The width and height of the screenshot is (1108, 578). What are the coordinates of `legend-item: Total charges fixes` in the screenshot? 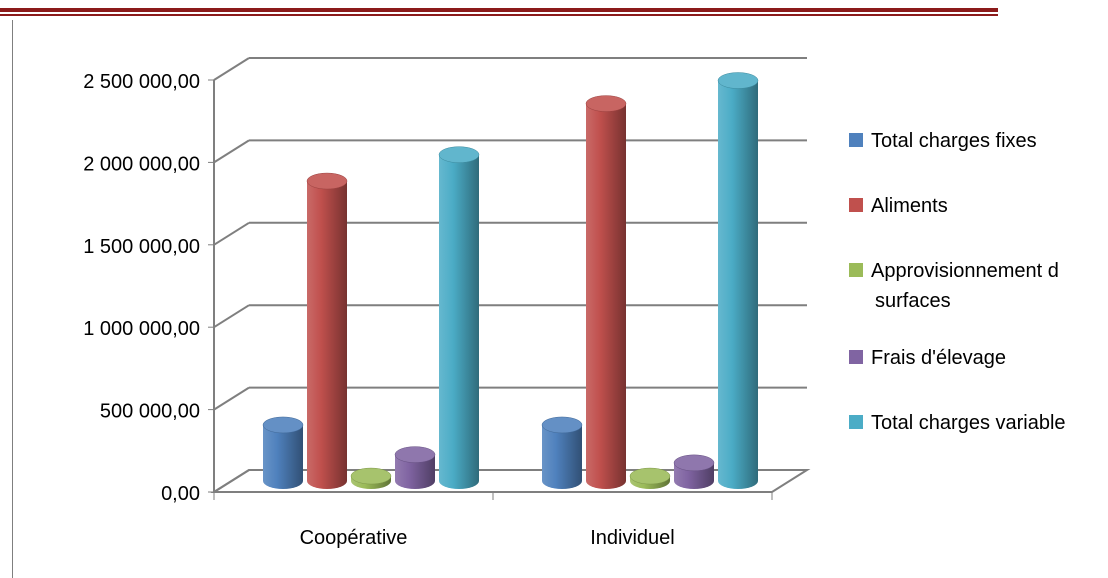 It's located at (943, 141).